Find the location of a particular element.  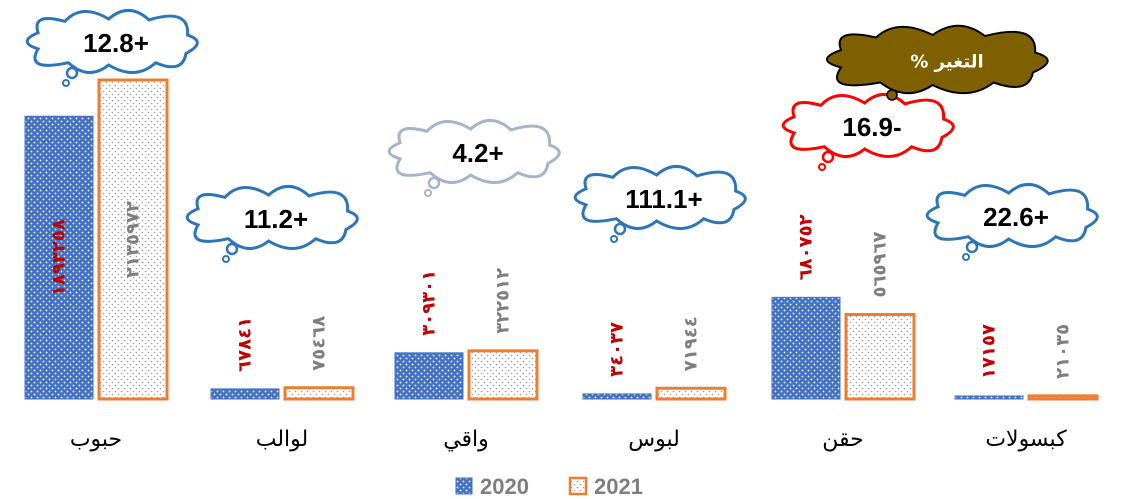

change-value-label: 11.2+ is located at coordinates (276, 219).